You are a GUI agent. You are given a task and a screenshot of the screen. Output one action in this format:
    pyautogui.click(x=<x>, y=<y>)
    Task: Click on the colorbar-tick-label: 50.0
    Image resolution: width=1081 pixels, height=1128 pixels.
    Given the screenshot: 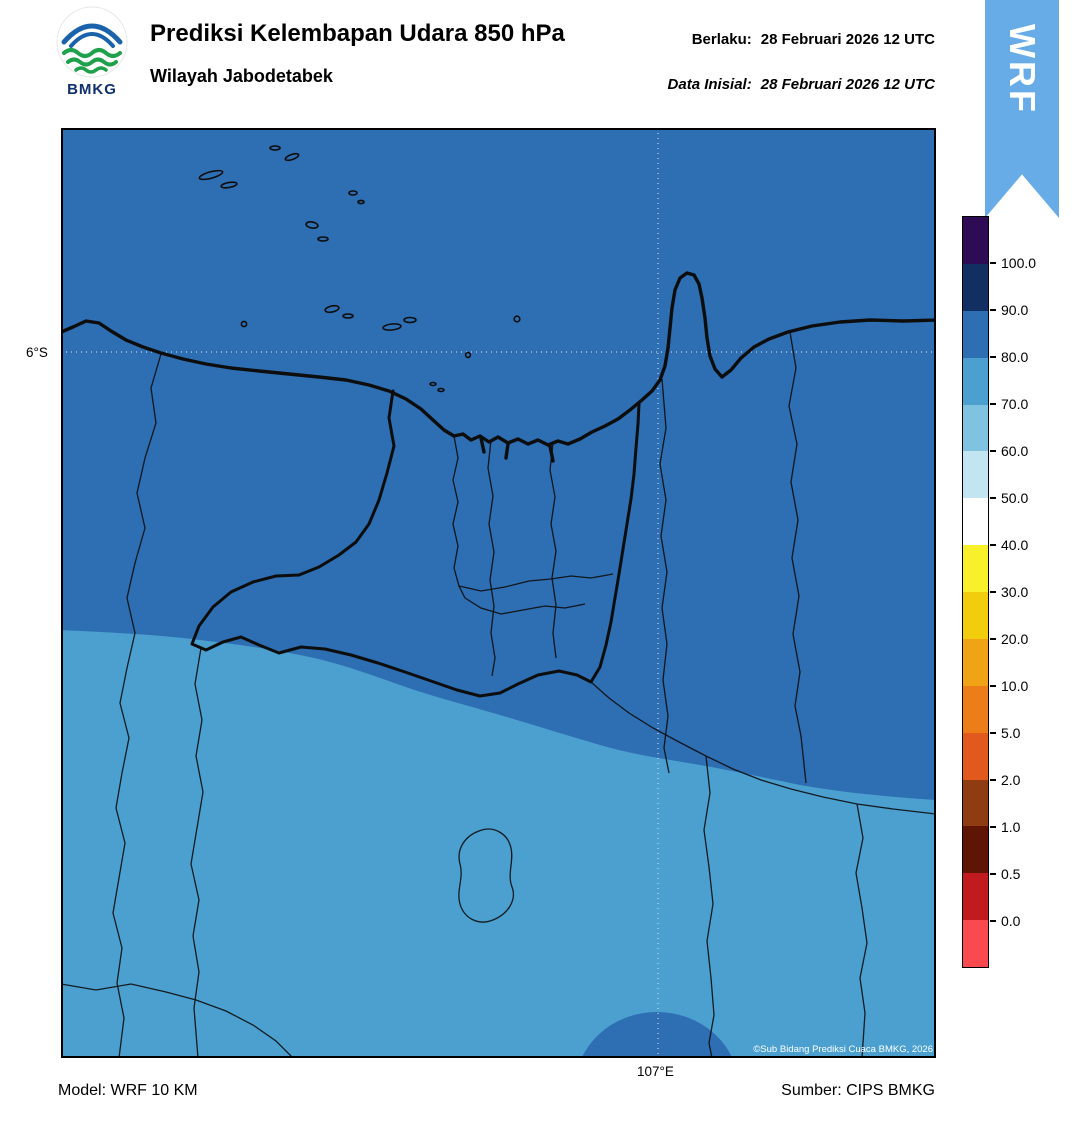 What is the action you would take?
    pyautogui.click(x=1015, y=498)
    